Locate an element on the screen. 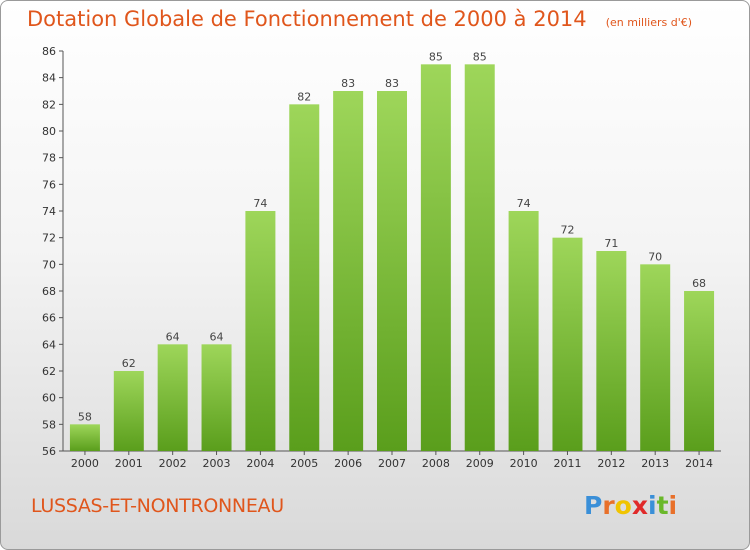  y-tick-label: 82 is located at coordinates (49, 104).